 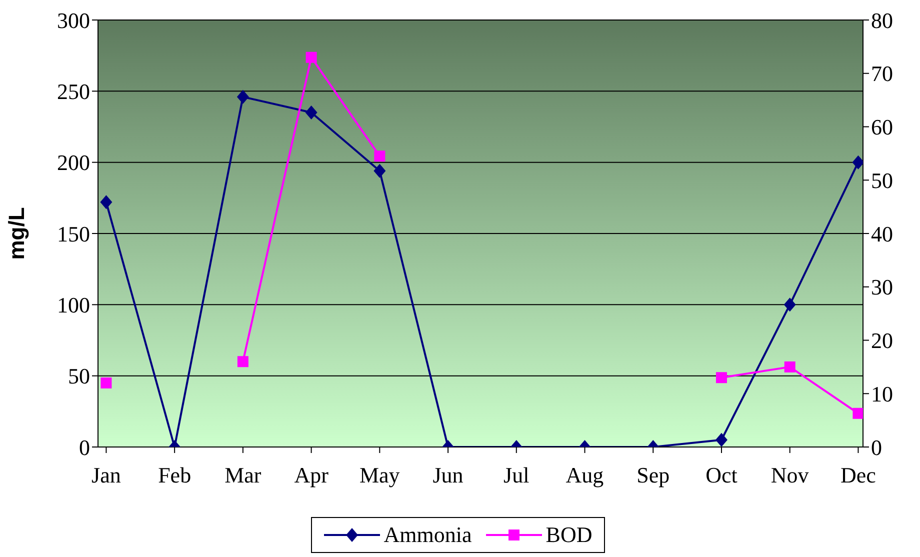 I want to click on y-tick-label: 200, so click(x=73, y=163).